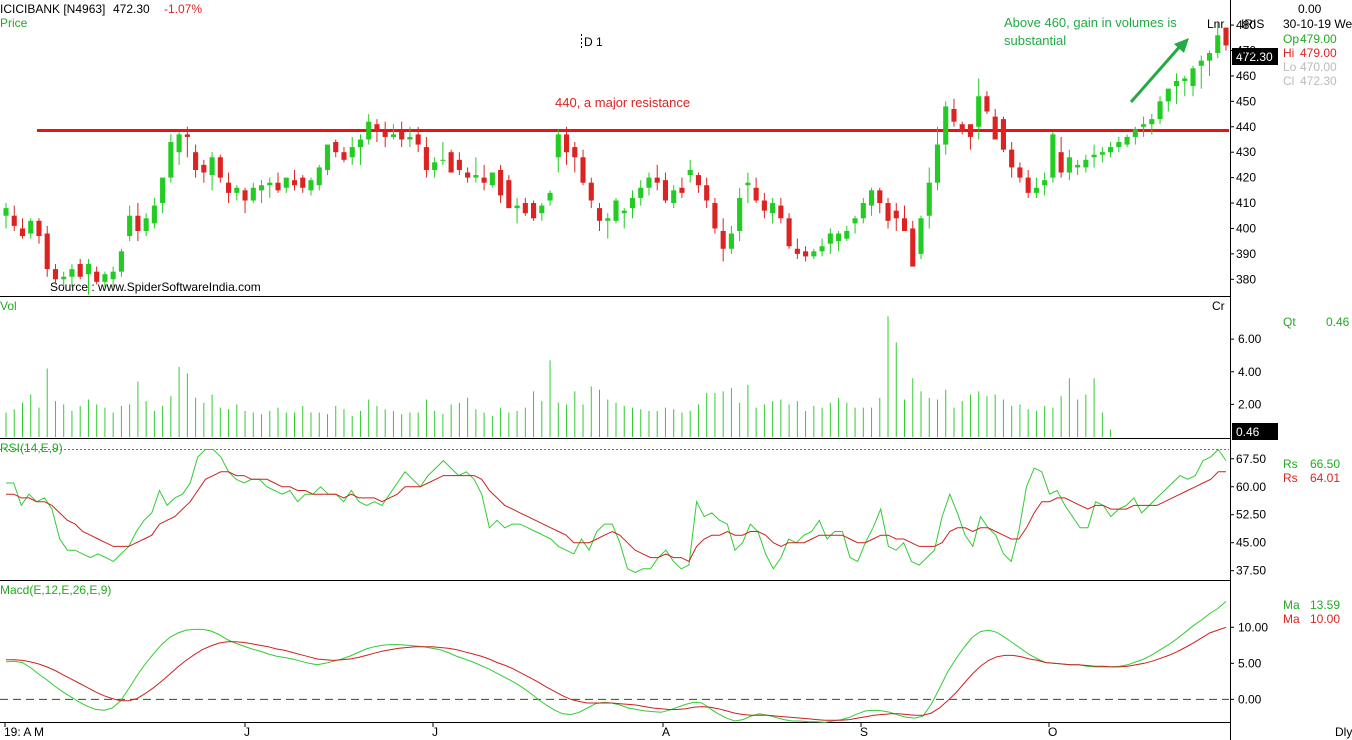 The height and width of the screenshot is (740, 1352). What do you see at coordinates (1248, 432) in the screenshot?
I see `vol-tag: 0.46` at bounding box center [1248, 432].